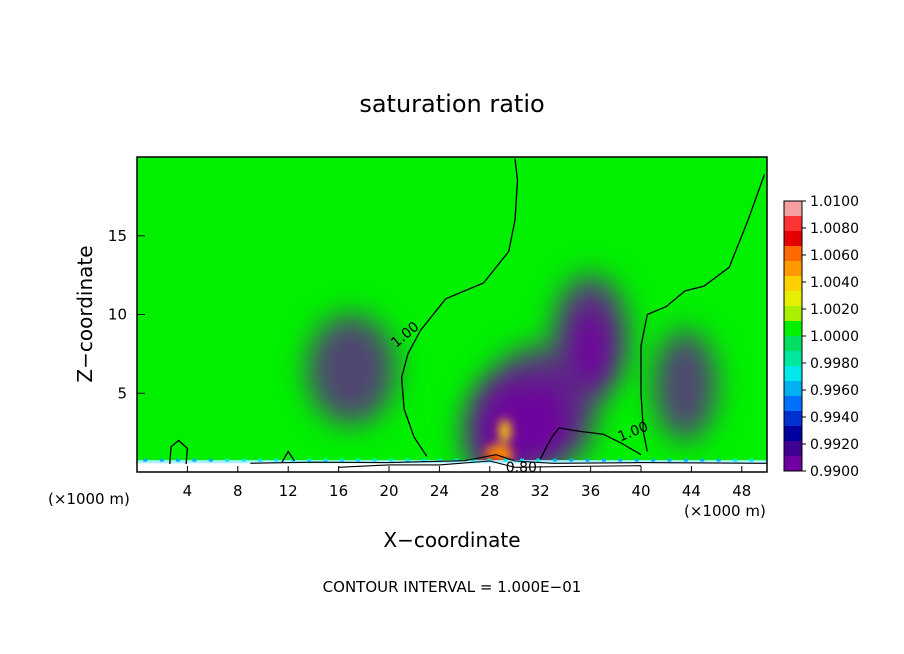 This screenshot has width=904, height=654. I want to click on x-tick-label: 8, so click(238, 491).